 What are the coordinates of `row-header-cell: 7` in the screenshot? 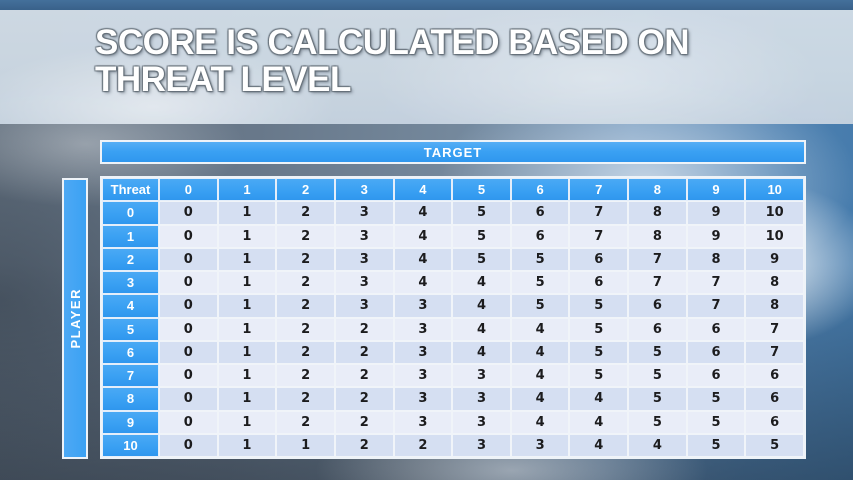 It's located at (130, 376).